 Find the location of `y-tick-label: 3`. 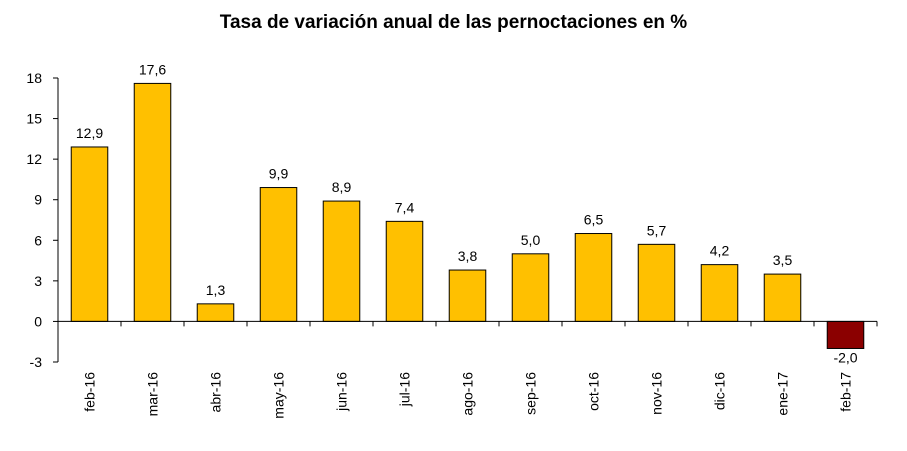

y-tick-label: 3 is located at coordinates (38, 281).